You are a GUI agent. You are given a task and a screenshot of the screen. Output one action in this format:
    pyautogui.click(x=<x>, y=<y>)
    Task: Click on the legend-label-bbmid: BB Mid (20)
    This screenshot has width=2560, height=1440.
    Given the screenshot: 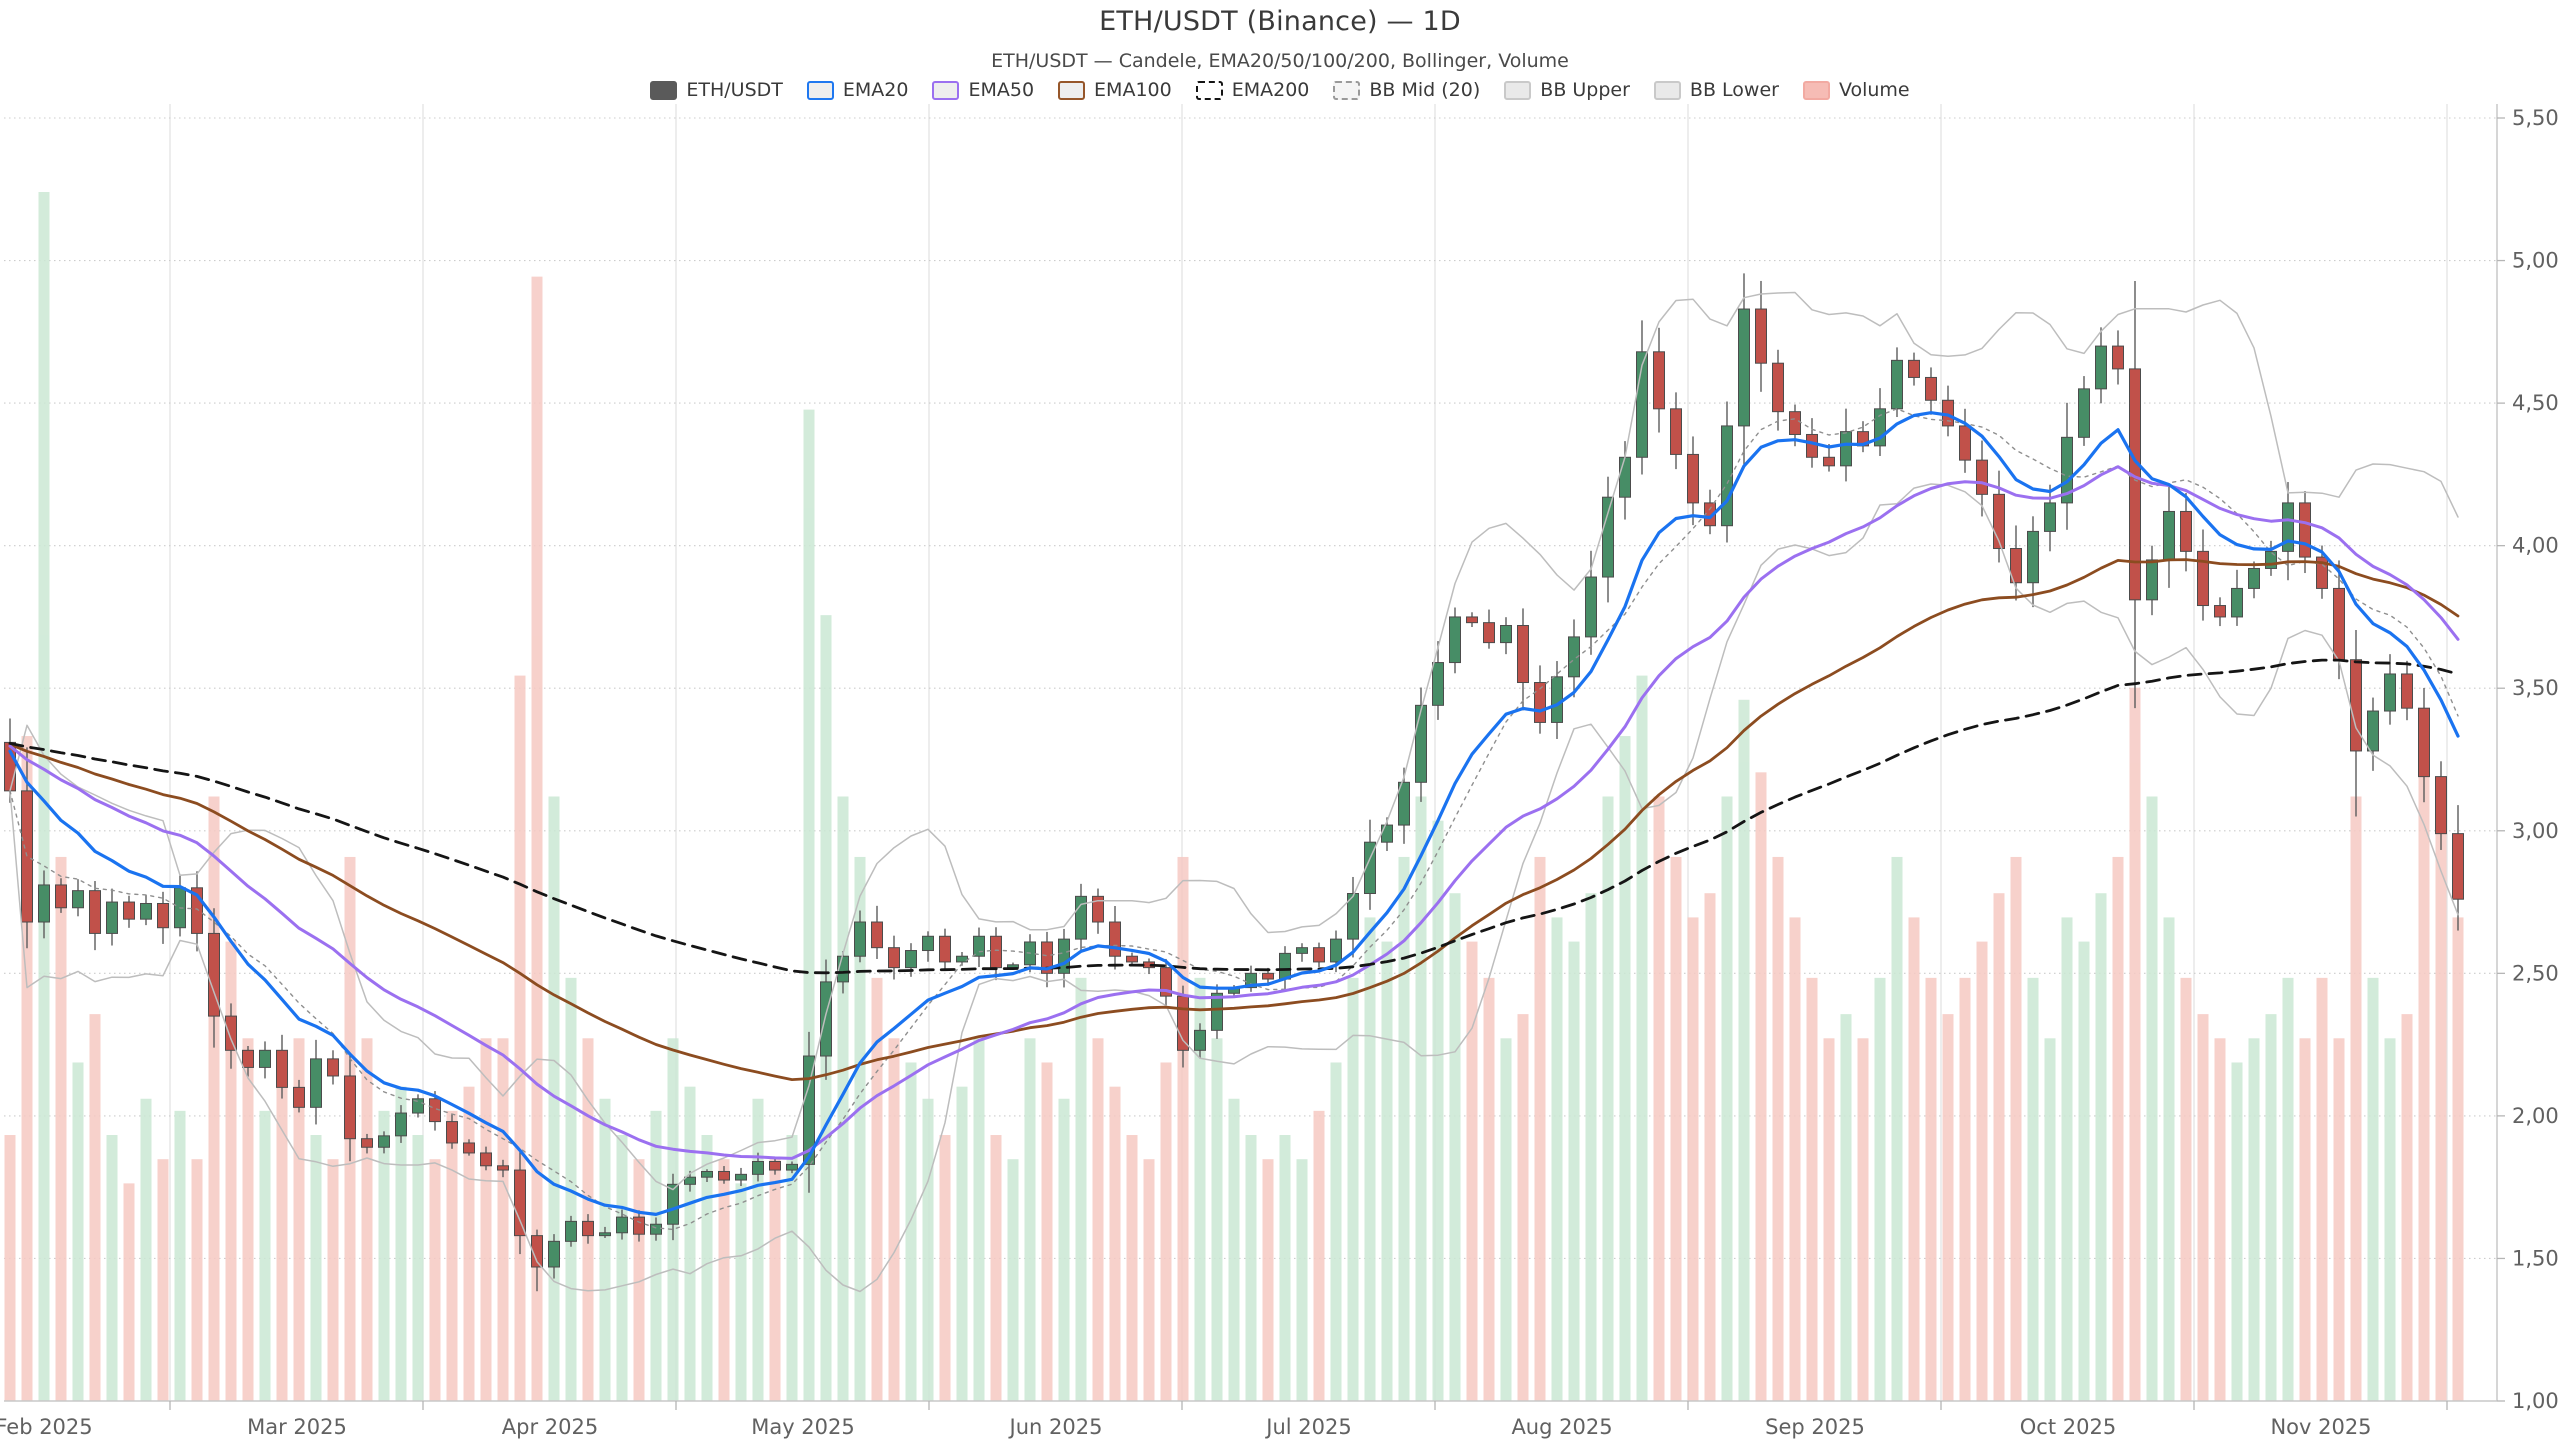 What is the action you would take?
    pyautogui.click(x=1425, y=90)
    